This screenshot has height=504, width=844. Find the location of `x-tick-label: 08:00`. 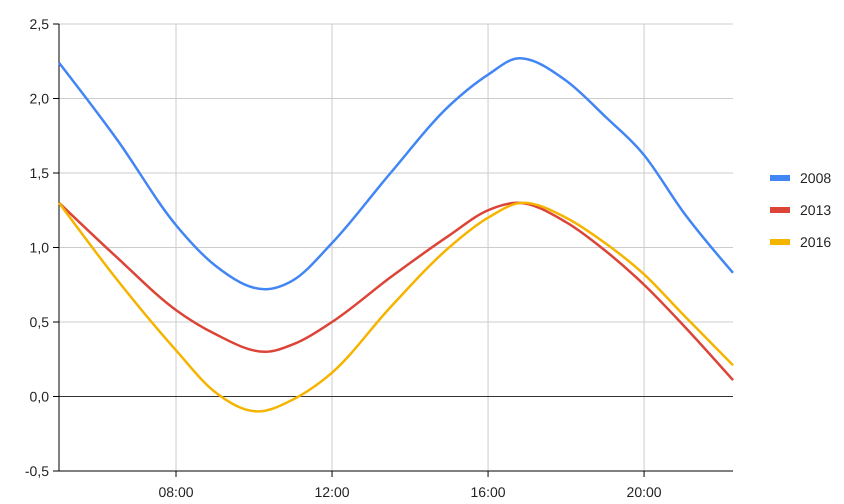

x-tick-label: 08:00 is located at coordinates (176, 492).